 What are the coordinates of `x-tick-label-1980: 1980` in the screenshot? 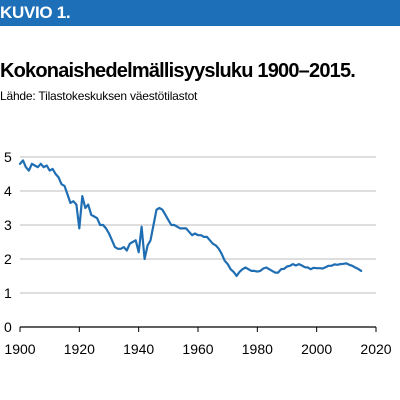 It's located at (257, 349).